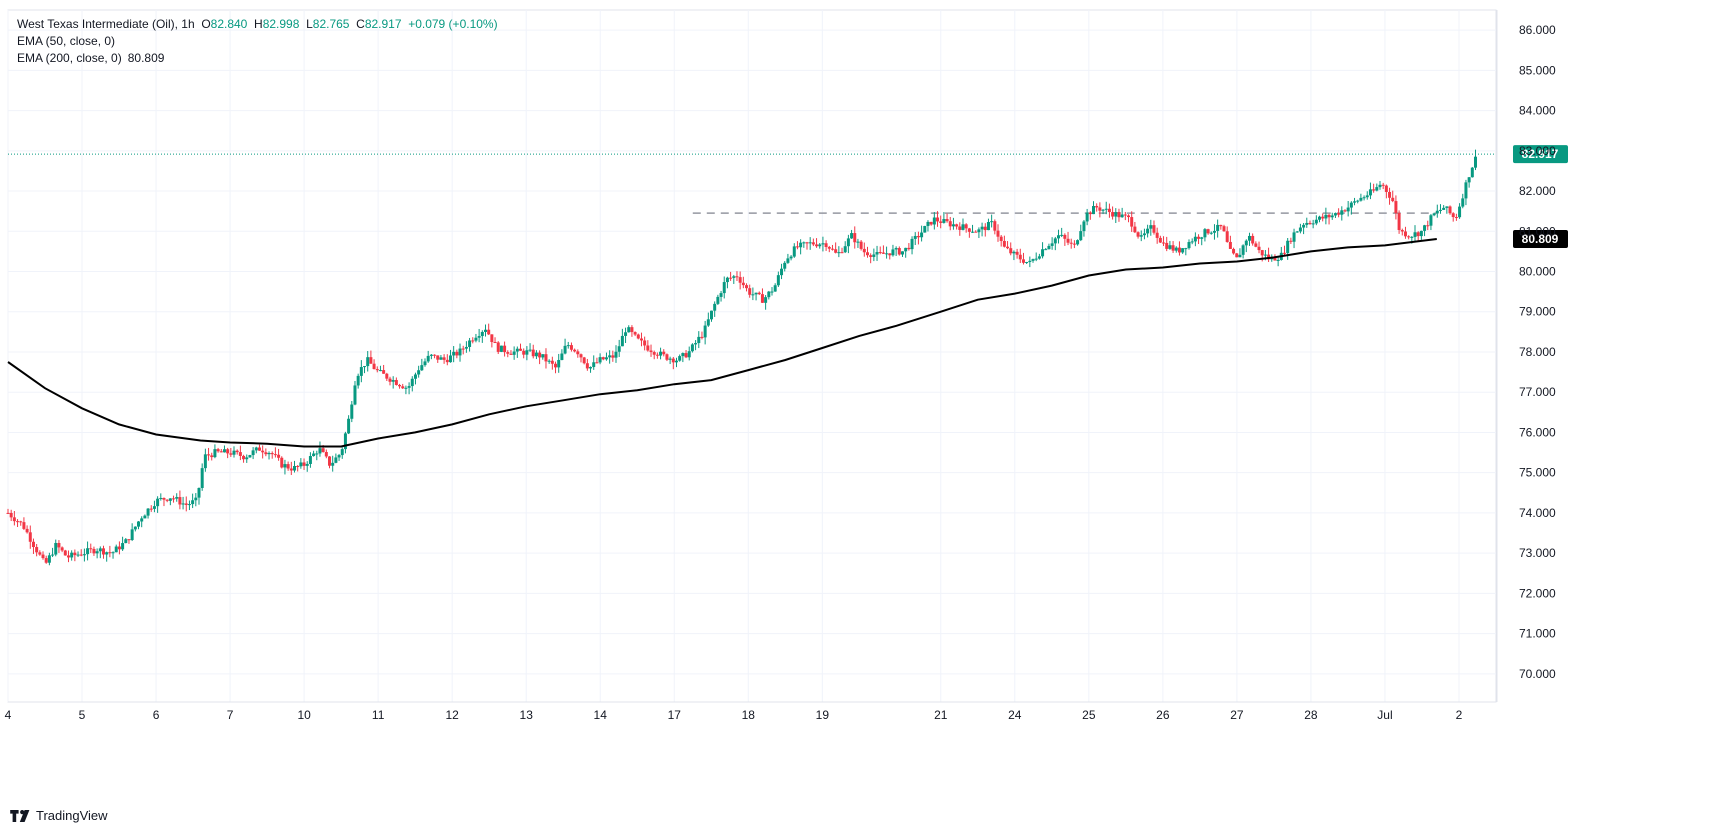 The height and width of the screenshot is (835, 1723). Describe the element at coordinates (59, 815) in the screenshot. I see `tradingview-brand: TradingView` at that location.